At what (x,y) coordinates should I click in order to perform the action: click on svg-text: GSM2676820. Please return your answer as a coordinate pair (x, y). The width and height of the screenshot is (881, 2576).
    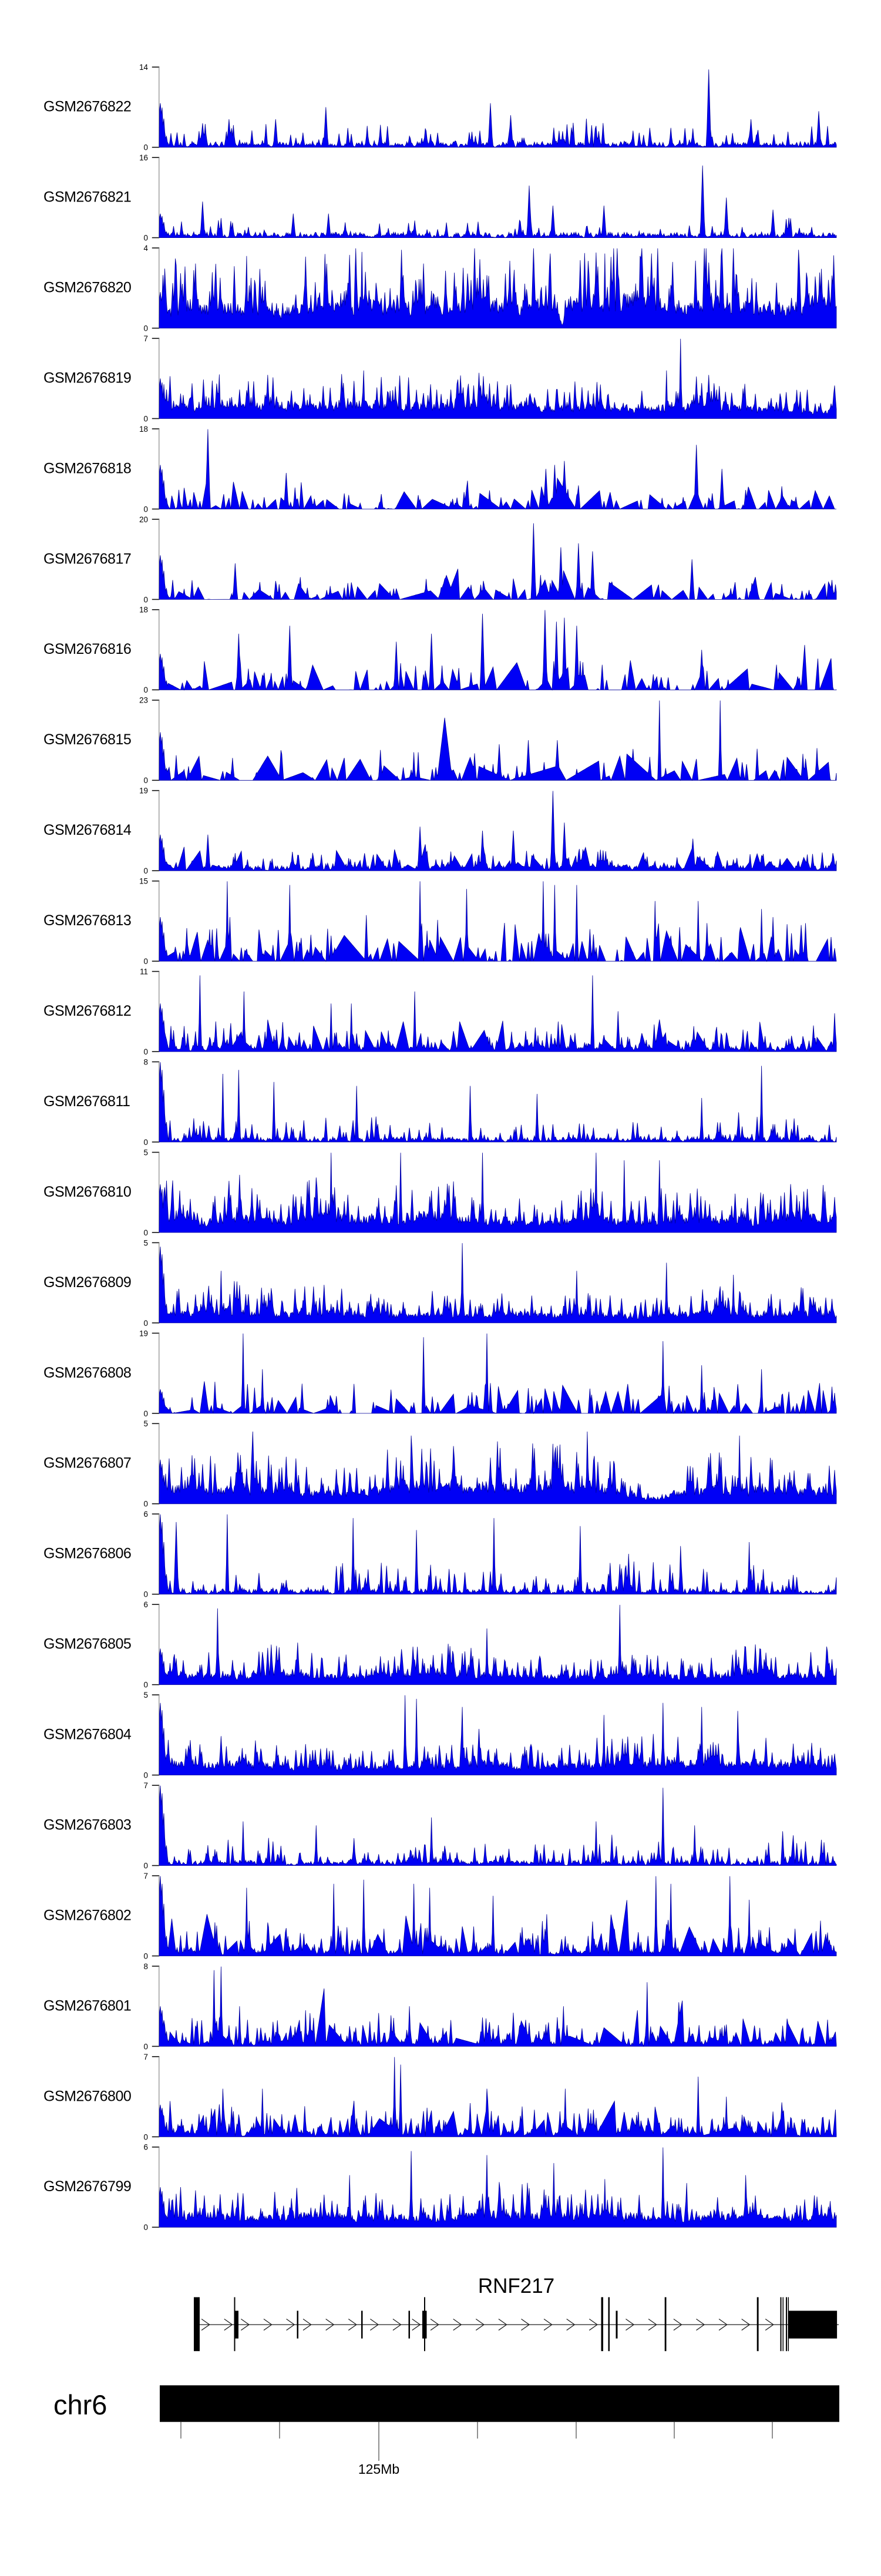
    Looking at the image, I should click on (87, 288).